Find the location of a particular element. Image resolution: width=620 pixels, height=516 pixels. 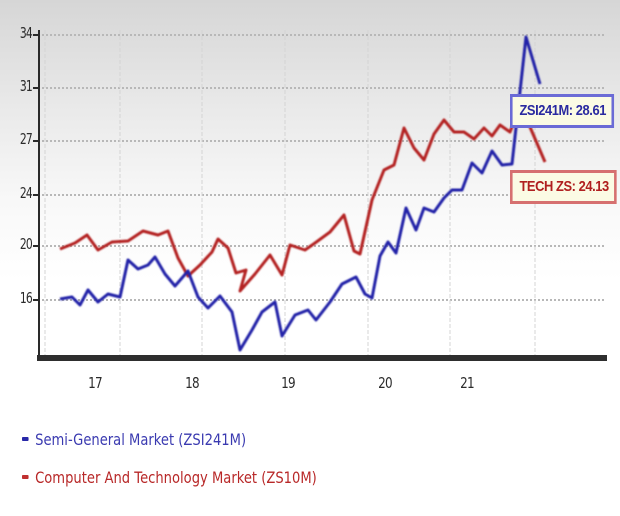

x-axis is located at coordinates (322, 358).